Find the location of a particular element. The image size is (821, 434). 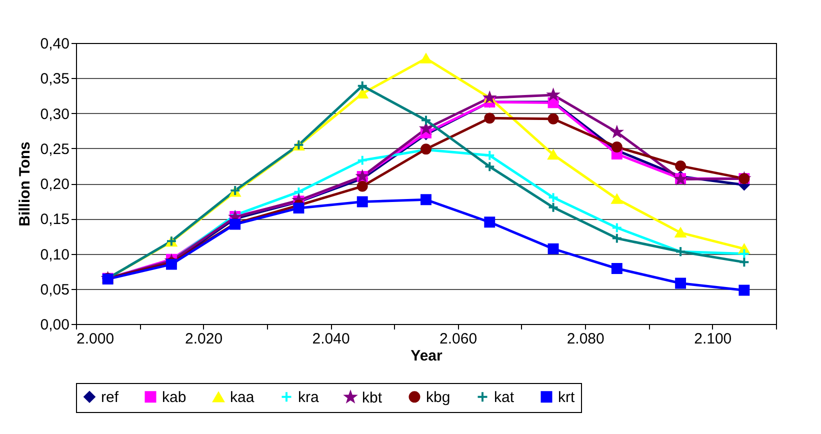

y-tick-label: 0,10 is located at coordinates (55, 255).